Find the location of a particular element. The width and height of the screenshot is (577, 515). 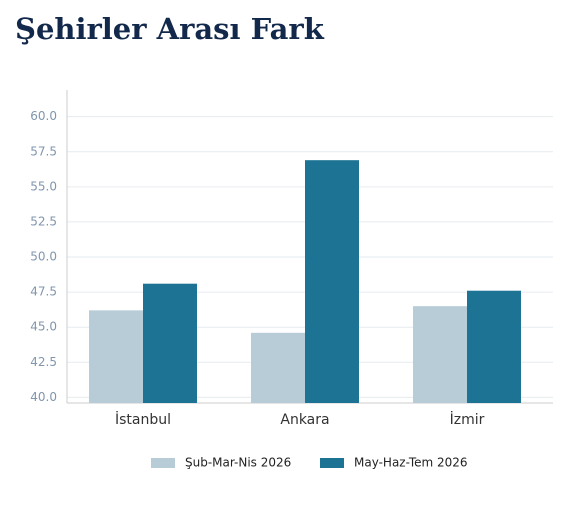

y-tick-label: 55.0 is located at coordinates (43, 186).